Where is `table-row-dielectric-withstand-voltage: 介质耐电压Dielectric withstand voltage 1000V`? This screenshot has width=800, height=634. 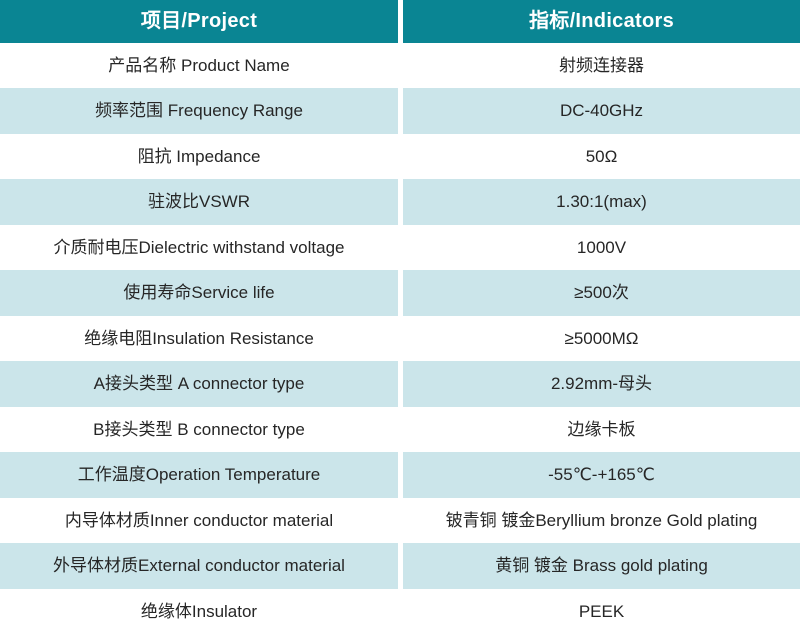 table-row-dielectric-withstand-voltage: 介质耐电压Dielectric withstand voltage 1000V is located at coordinates (400, 247).